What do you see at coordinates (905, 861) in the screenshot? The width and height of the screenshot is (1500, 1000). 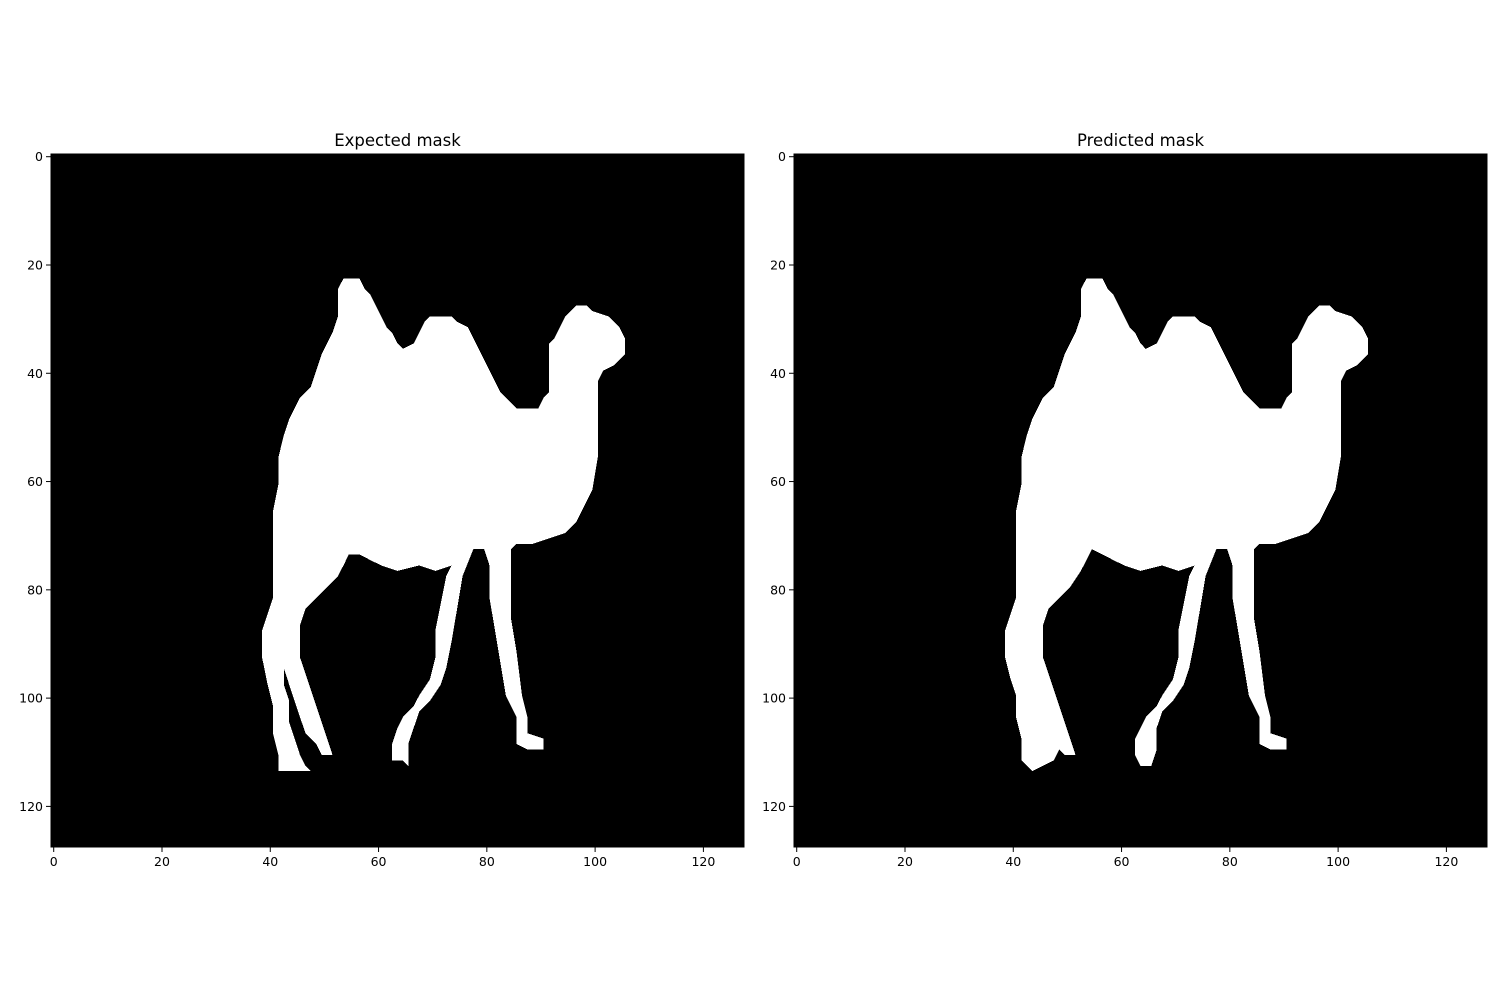 I see `predicted-x-tick-label-20: 20` at bounding box center [905, 861].